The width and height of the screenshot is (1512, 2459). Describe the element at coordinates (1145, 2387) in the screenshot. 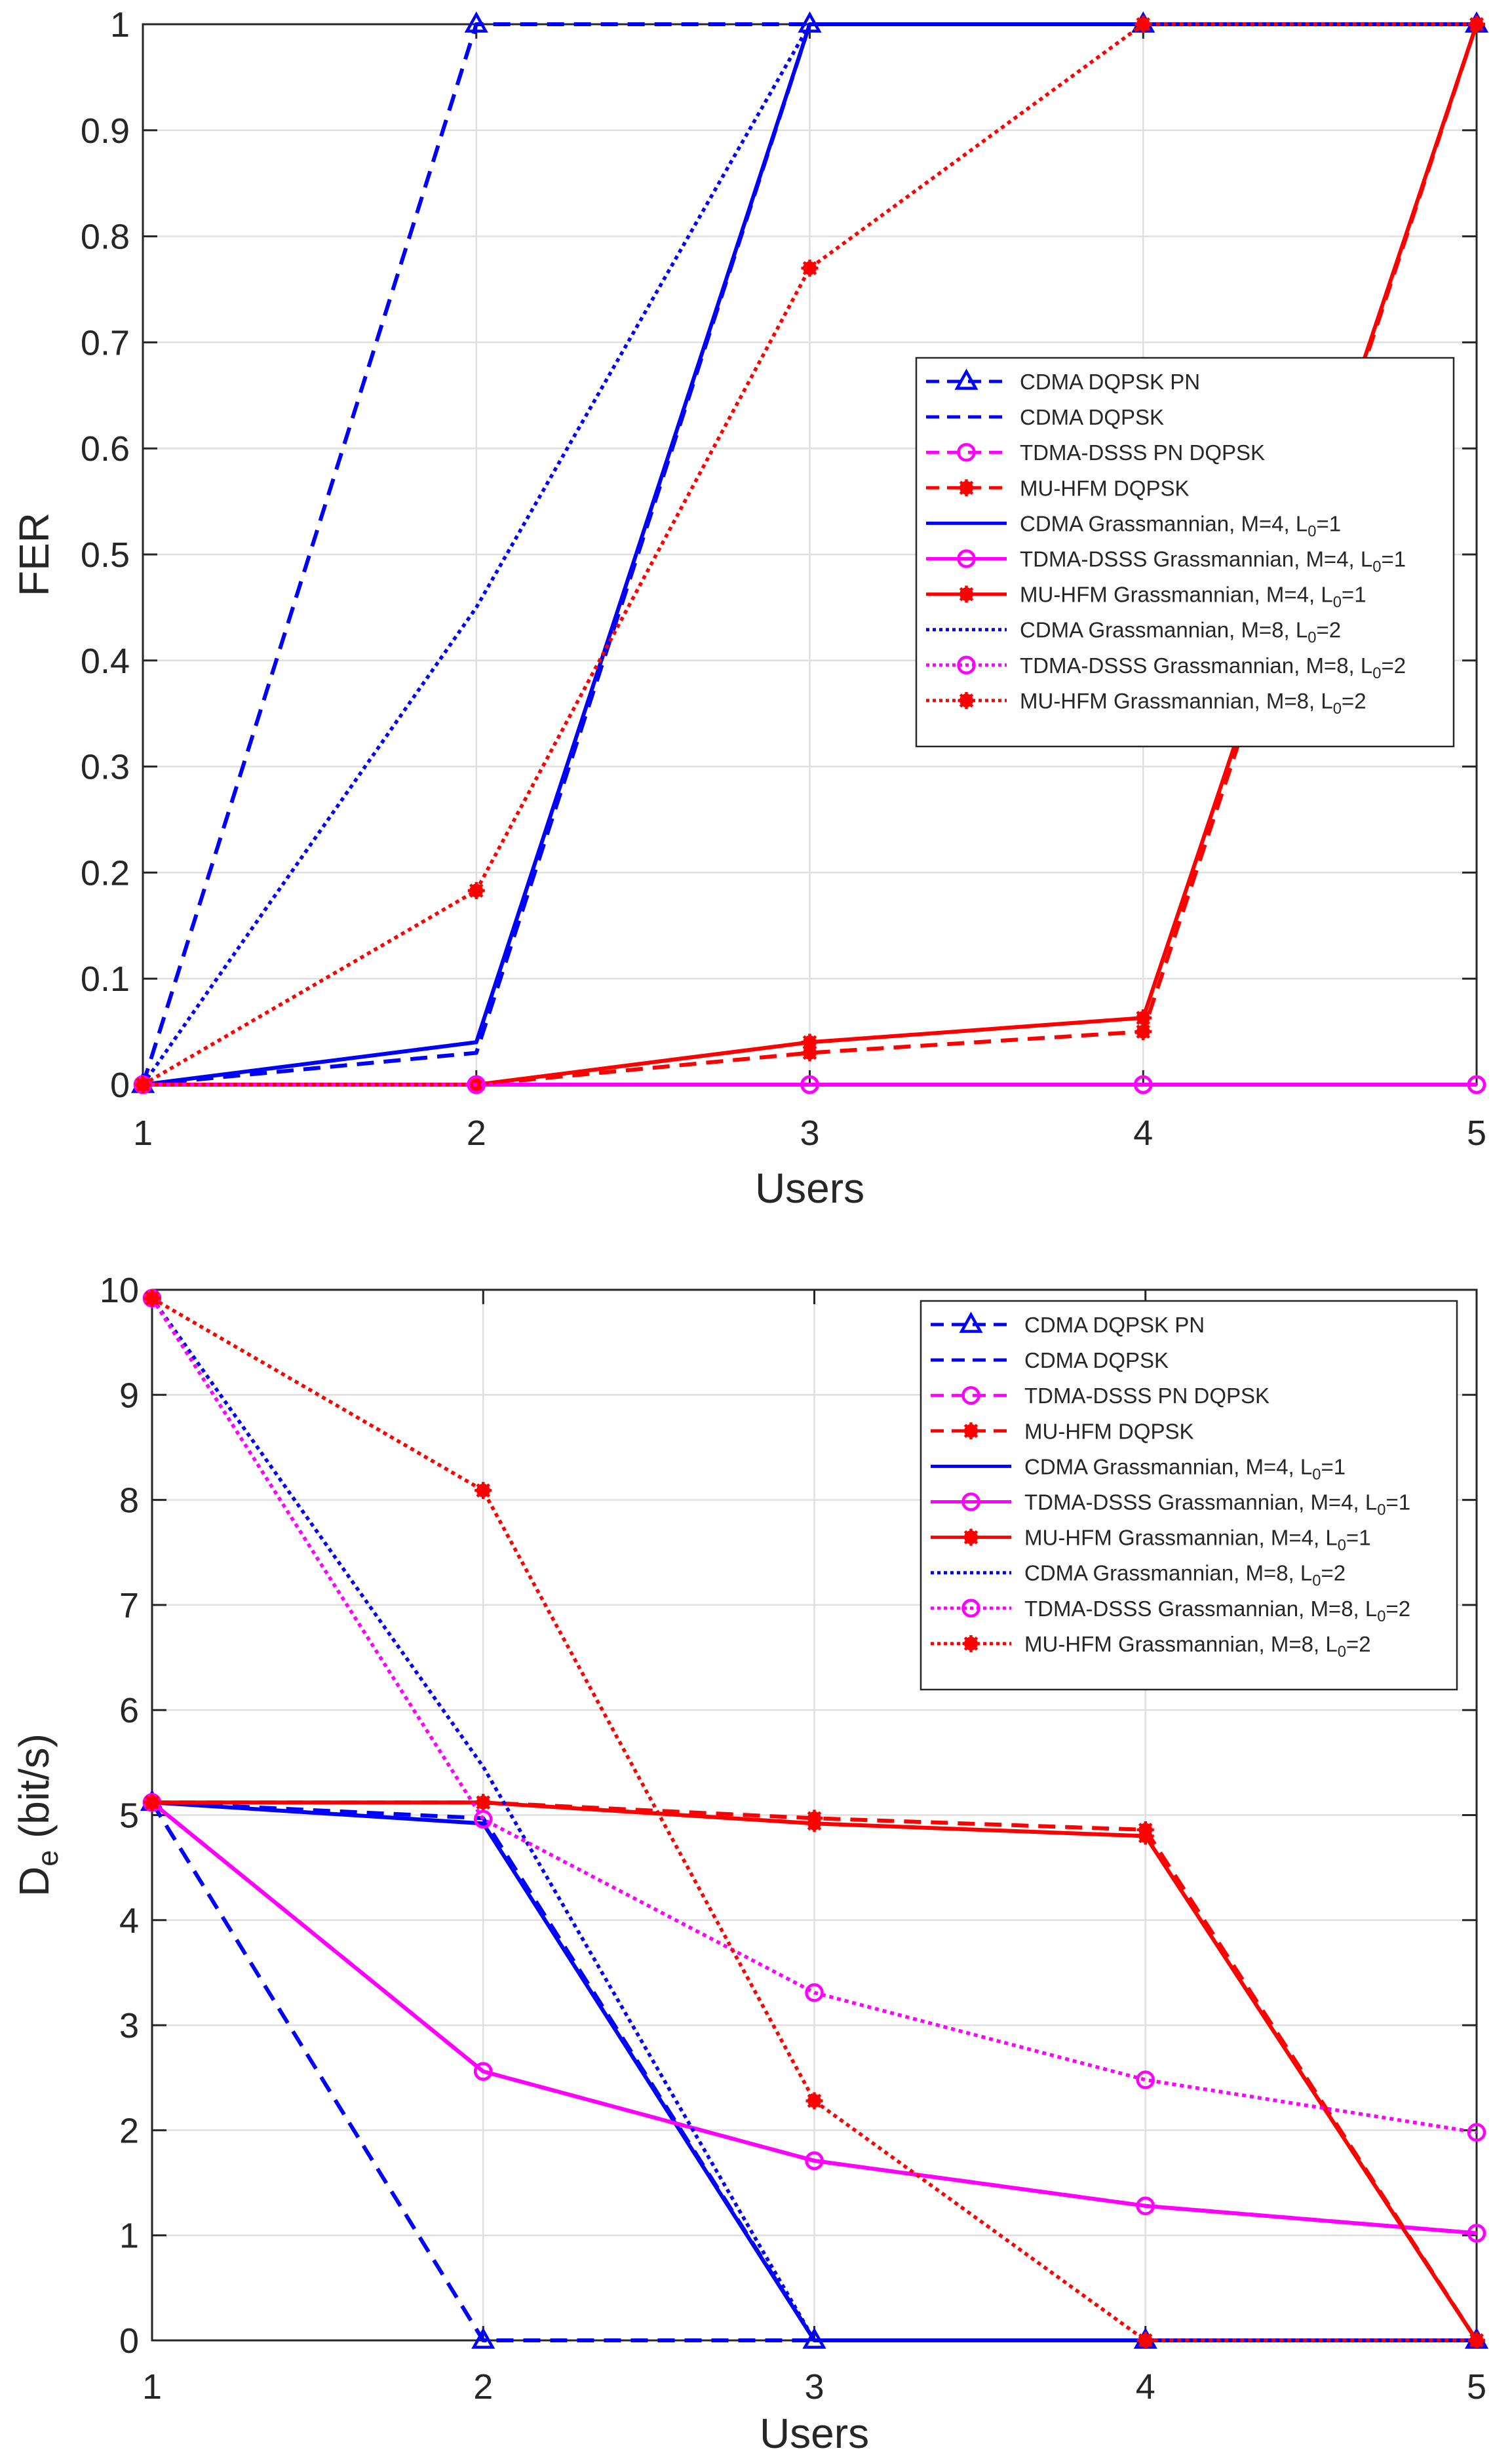

I see `x-tick-label: 4` at that location.